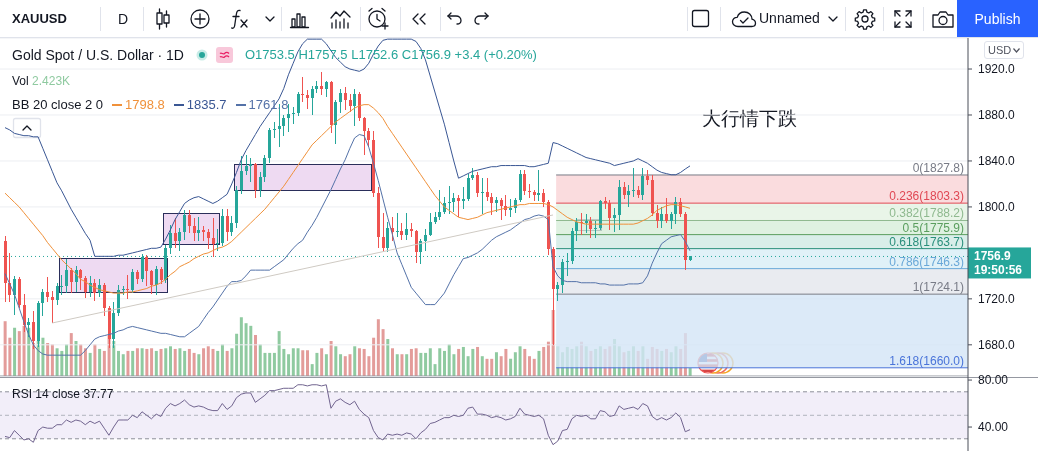 The height and width of the screenshot is (451, 1038). I want to click on legend-label: 1835.7, so click(206, 105).